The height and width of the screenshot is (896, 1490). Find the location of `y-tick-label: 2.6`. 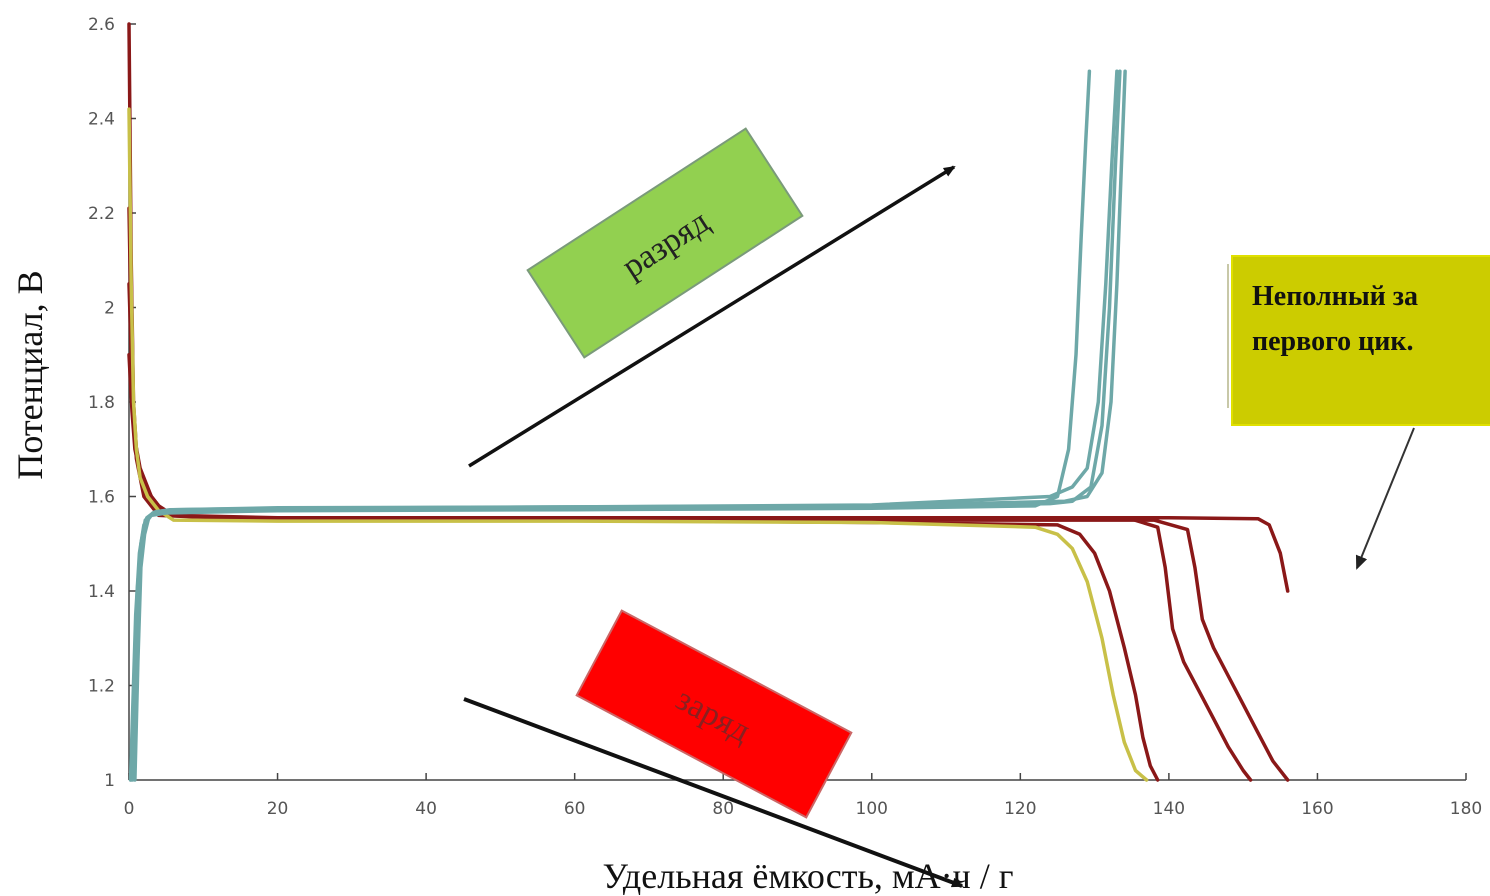

y-tick-label: 2.6 is located at coordinates (101, 25).